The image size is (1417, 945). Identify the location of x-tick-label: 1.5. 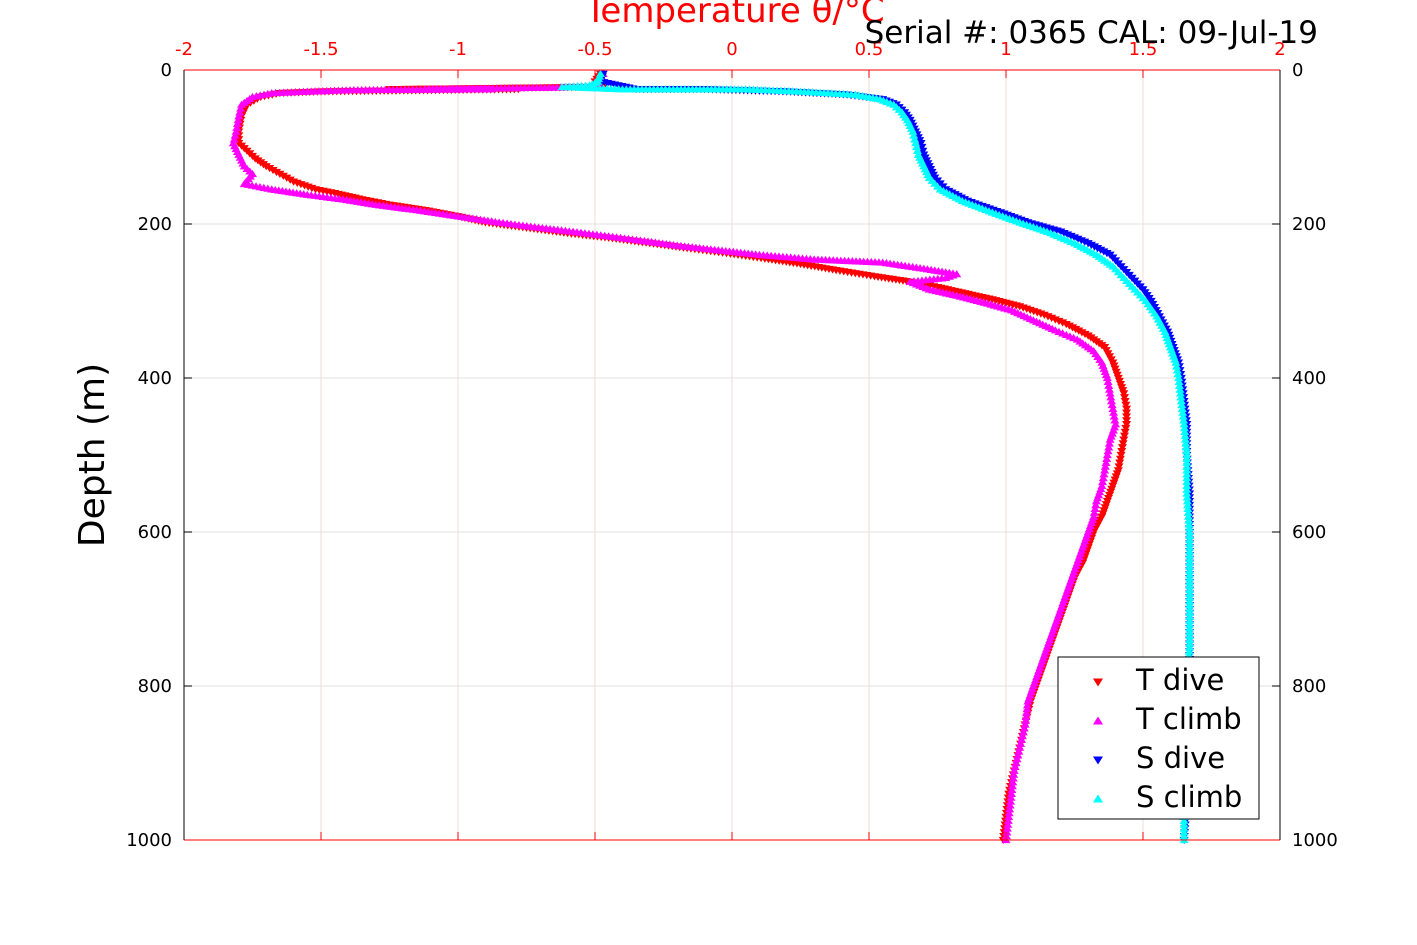
(1143, 49).